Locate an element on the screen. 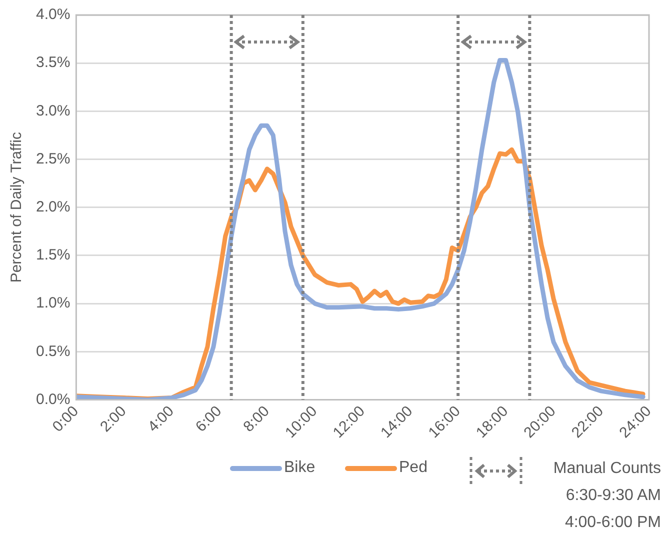 This screenshot has height=546, width=667. x-tick-label: 4:00 is located at coordinates (161, 419).